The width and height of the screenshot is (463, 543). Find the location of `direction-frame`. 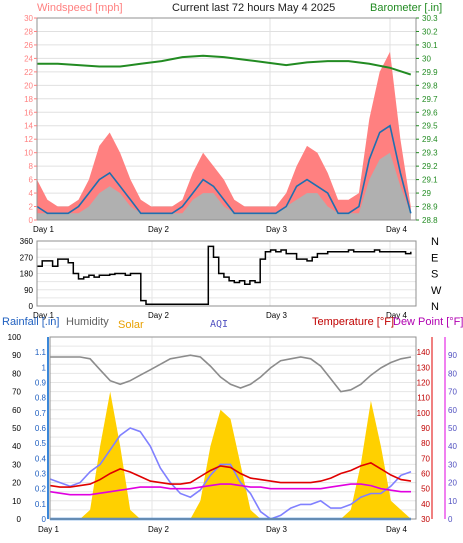

direction-frame is located at coordinates (226, 273).